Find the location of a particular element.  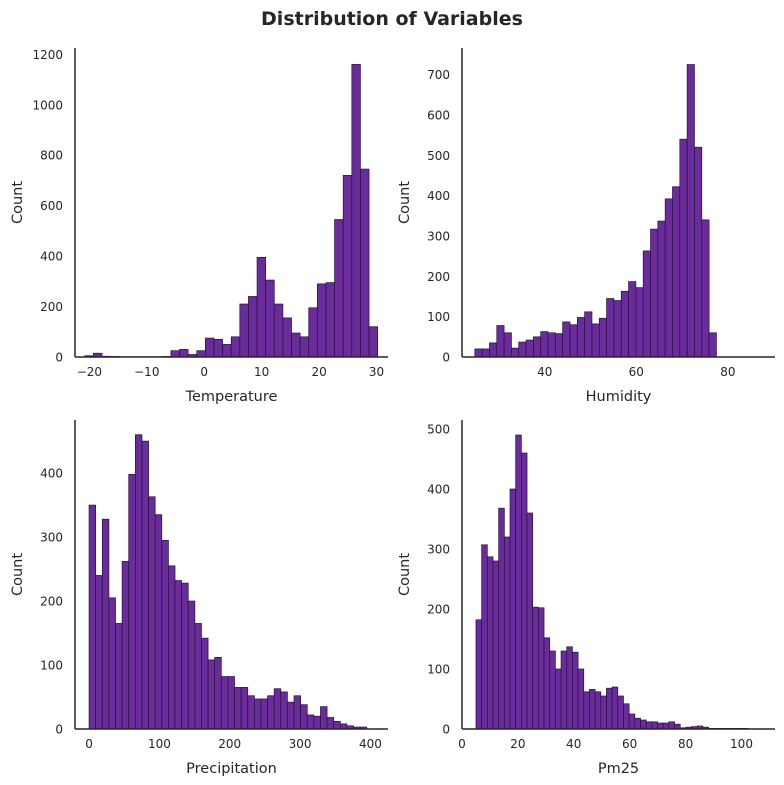

x-tick-label: 400 is located at coordinates (370, 744).